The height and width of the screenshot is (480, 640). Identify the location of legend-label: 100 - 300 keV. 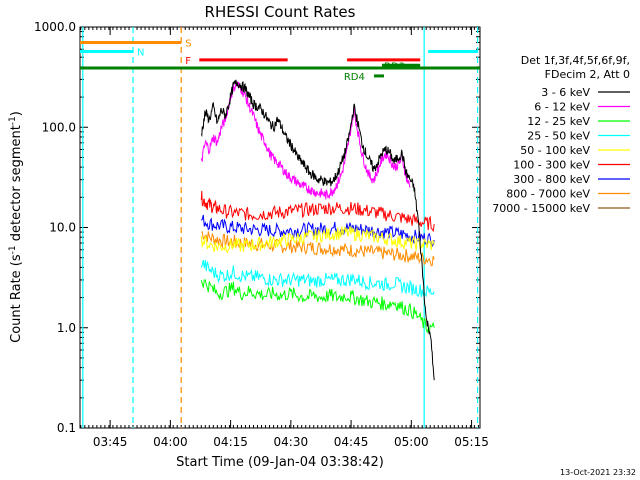
(551, 165).